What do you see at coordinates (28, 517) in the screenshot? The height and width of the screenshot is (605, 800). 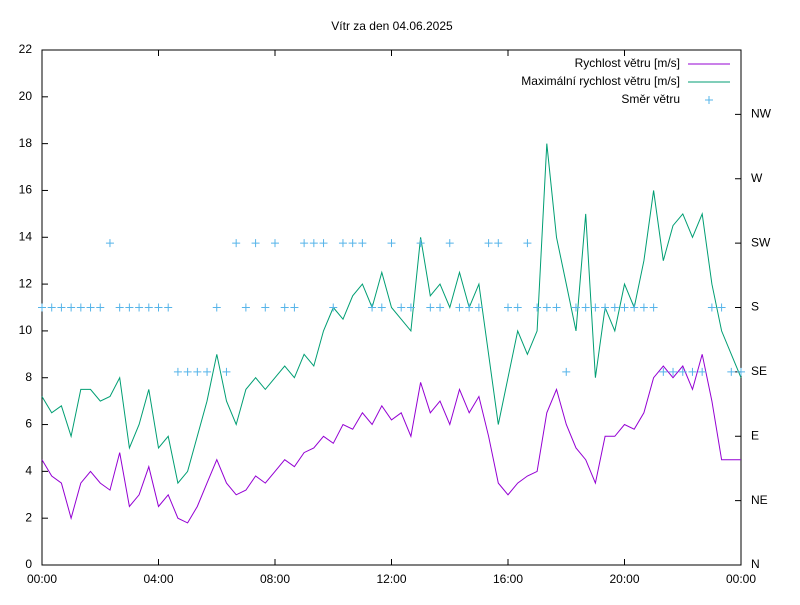 I see `y-tick-label: 2` at bounding box center [28, 517].